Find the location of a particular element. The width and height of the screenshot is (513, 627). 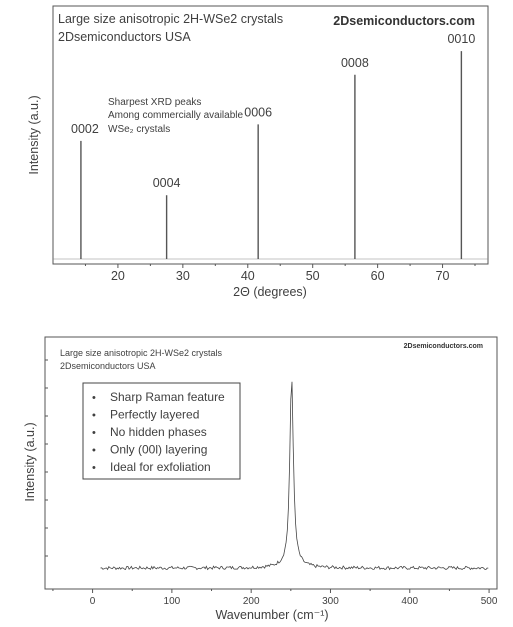

xrd-title-line-1: Large size anisotropic 2H-WSe2 crystals is located at coordinates (170, 19).